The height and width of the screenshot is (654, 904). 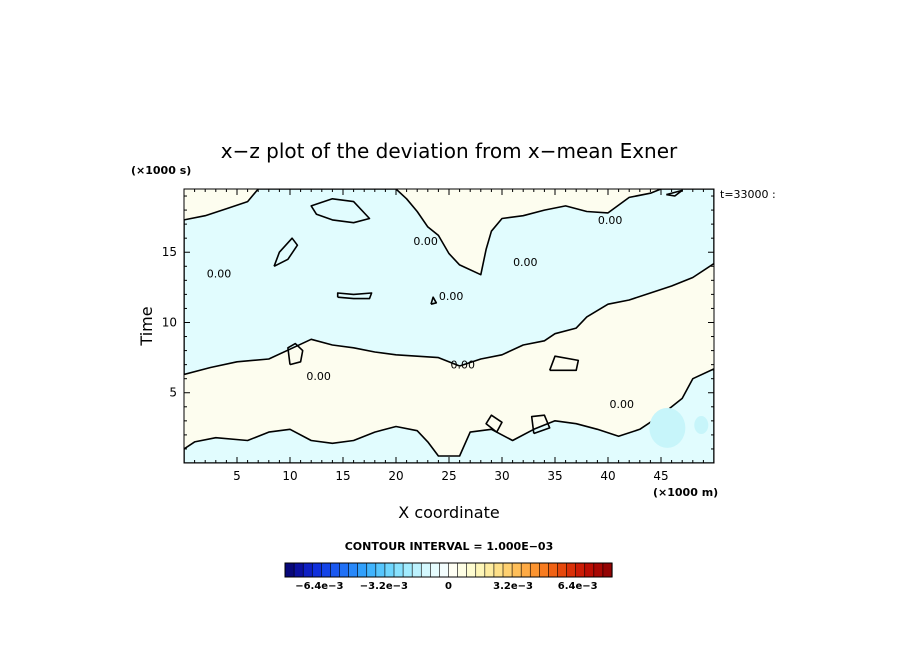 I want to click on x-axis-unit: (×1000 m), so click(x=685, y=492).